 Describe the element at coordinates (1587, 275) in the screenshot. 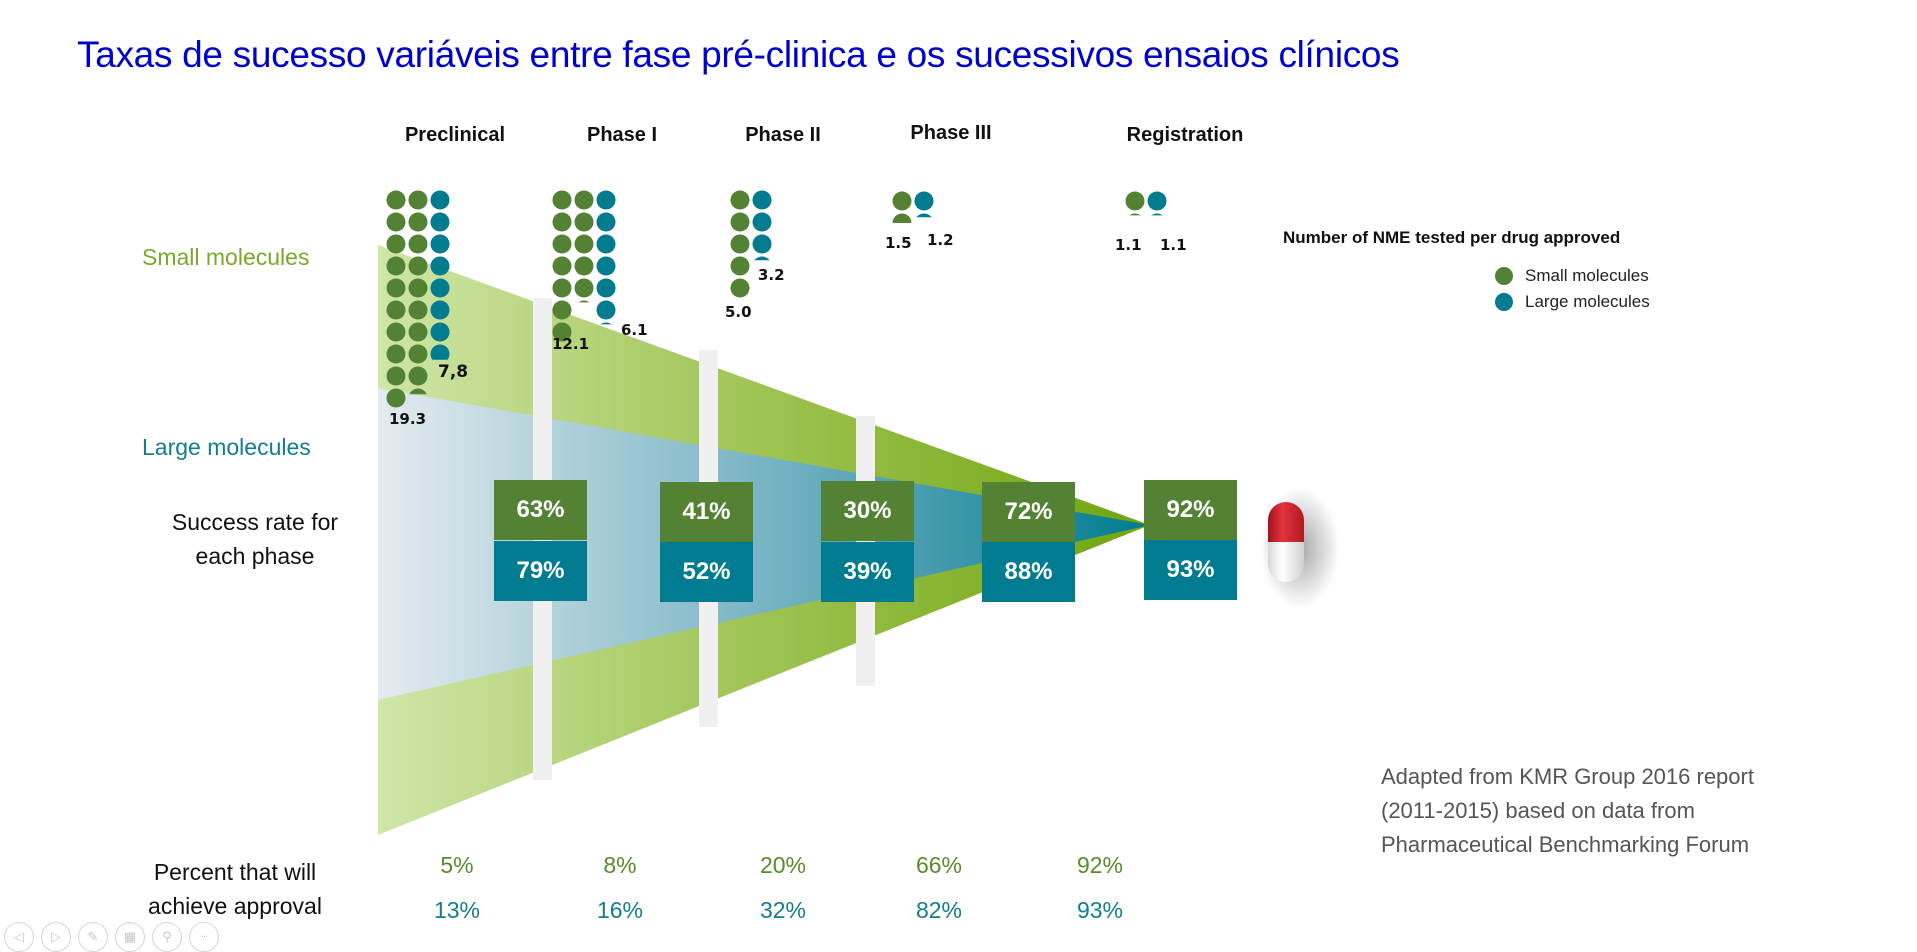

I see `legend-label-small: Small molecules` at that location.